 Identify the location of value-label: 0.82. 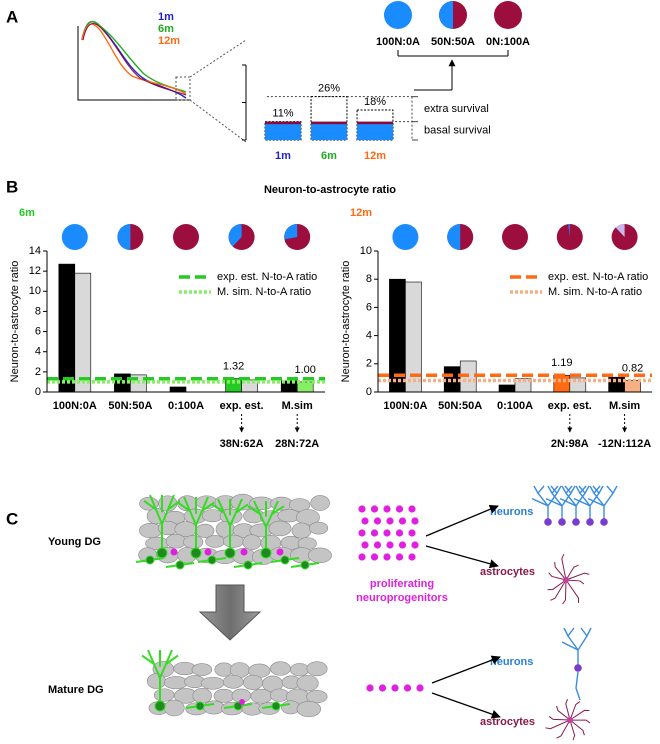
(632, 368).